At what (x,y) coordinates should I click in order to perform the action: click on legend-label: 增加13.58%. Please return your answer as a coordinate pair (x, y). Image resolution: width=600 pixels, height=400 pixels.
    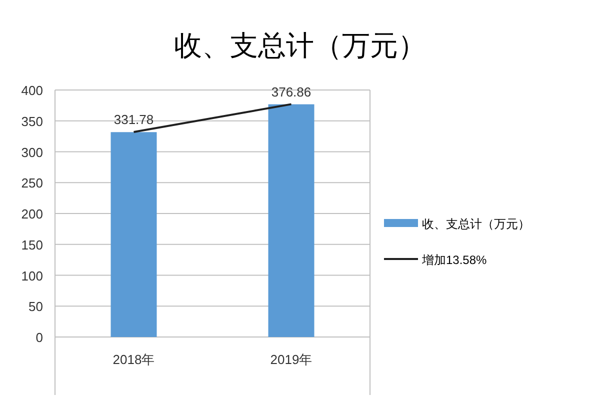
    Looking at the image, I should click on (454, 260).